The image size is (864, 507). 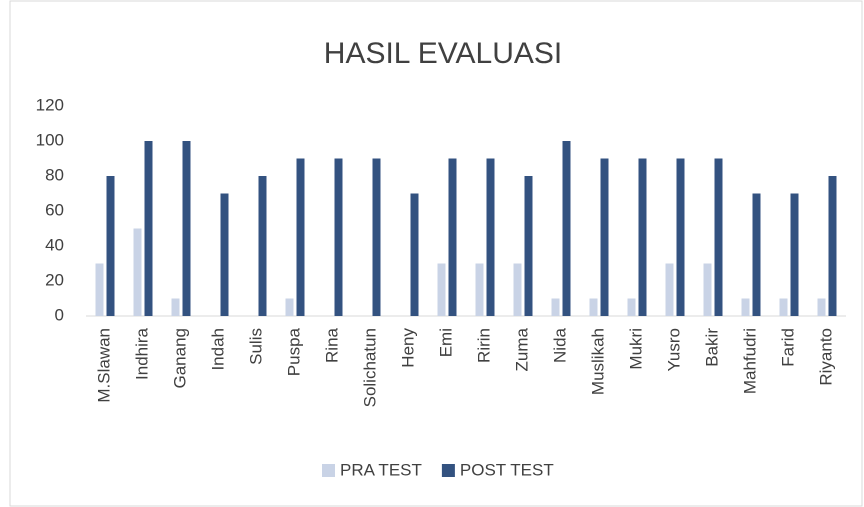 I want to click on x-tick-label: Zuma, so click(x=521, y=349).